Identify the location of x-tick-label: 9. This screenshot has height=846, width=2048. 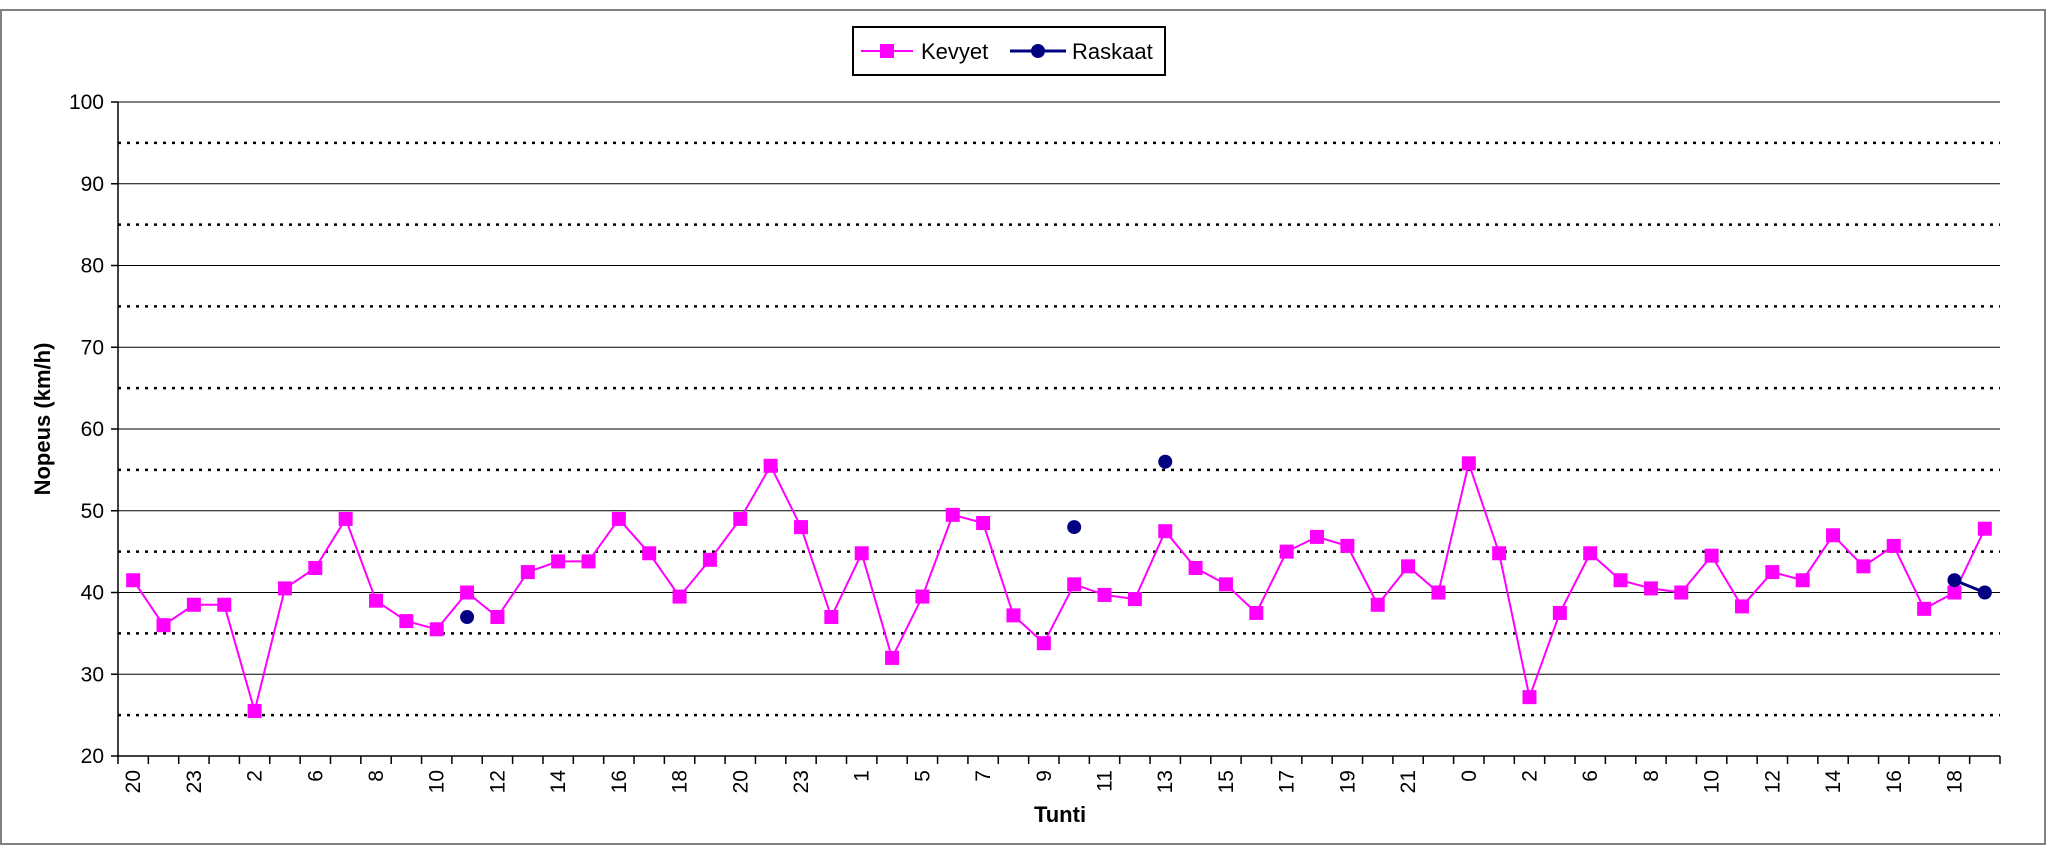
(1044, 776).